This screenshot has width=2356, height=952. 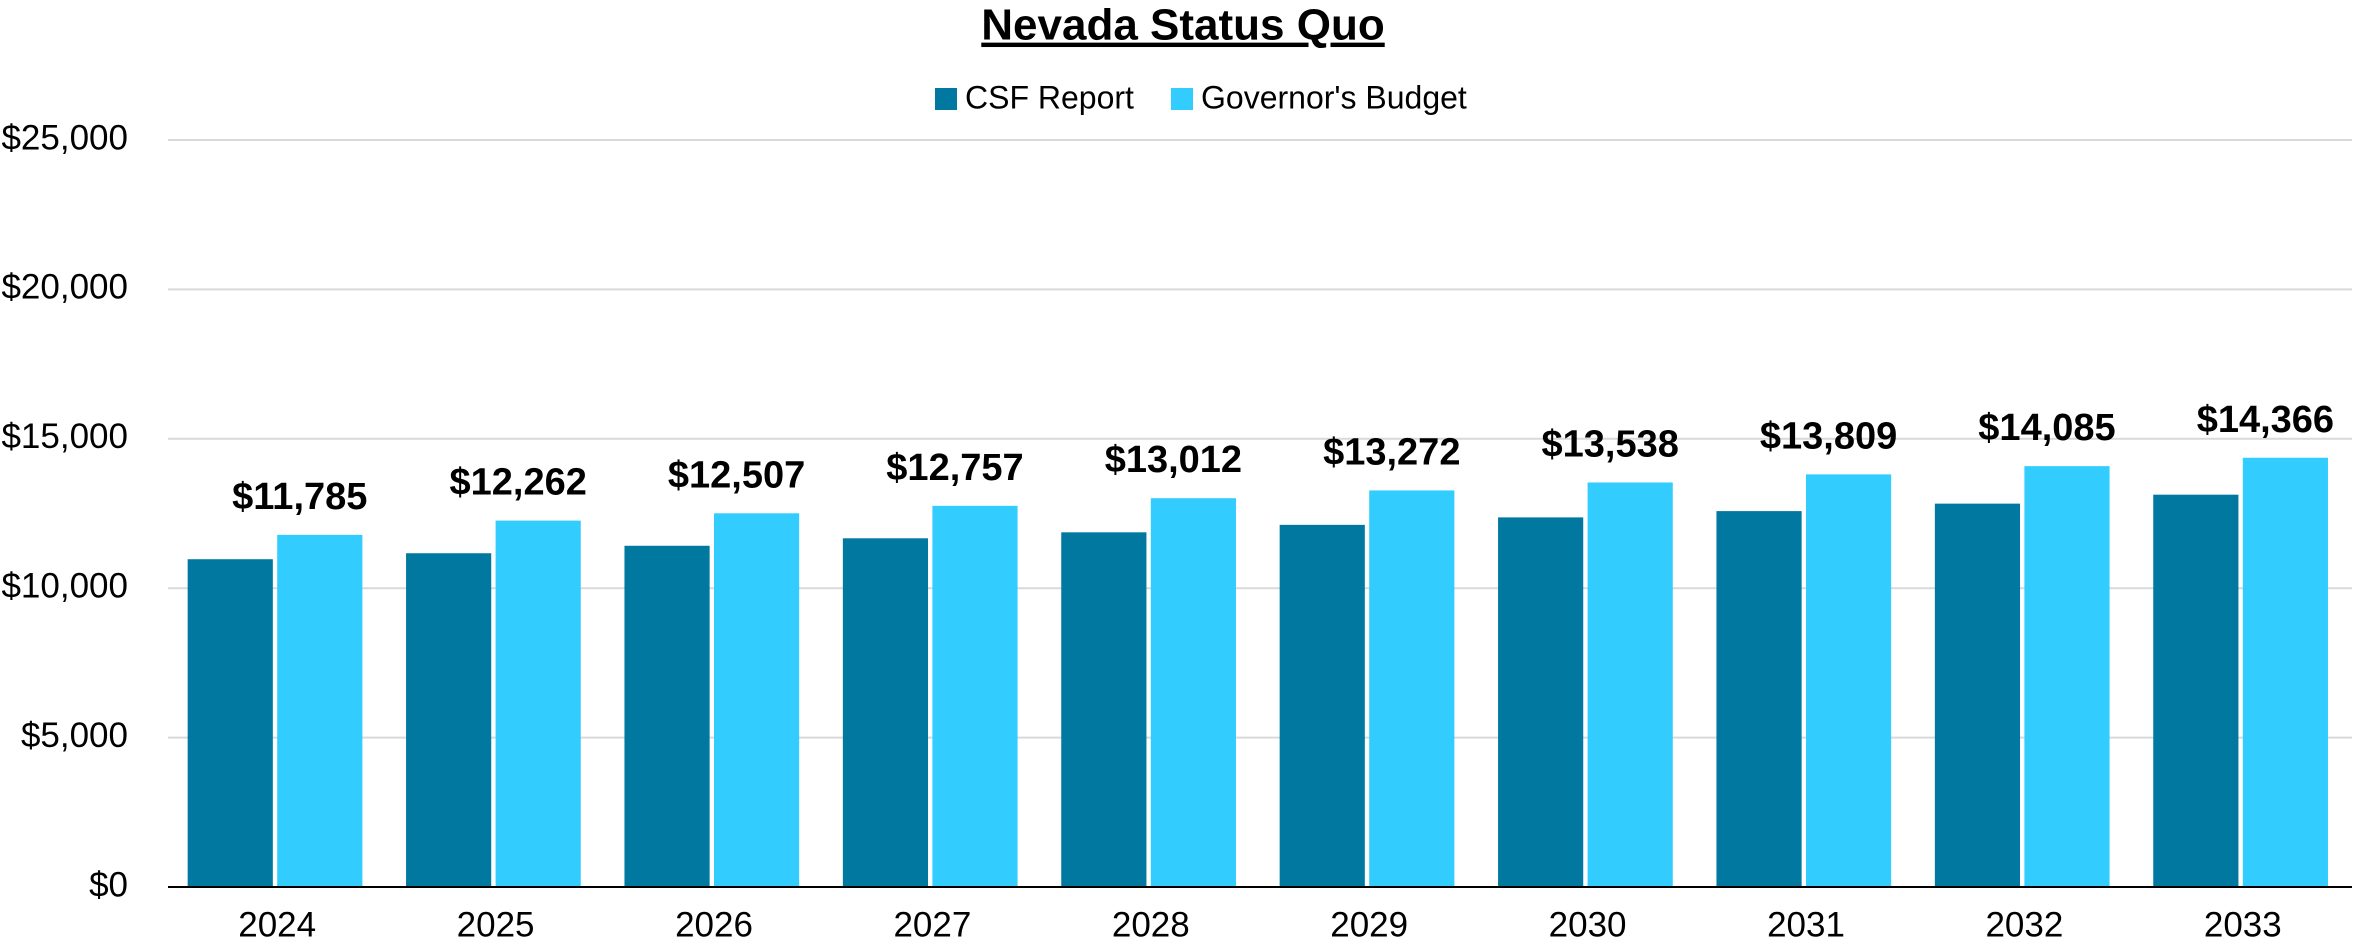 What do you see at coordinates (518, 483) in the screenshot?
I see `data-label: $12,262` at bounding box center [518, 483].